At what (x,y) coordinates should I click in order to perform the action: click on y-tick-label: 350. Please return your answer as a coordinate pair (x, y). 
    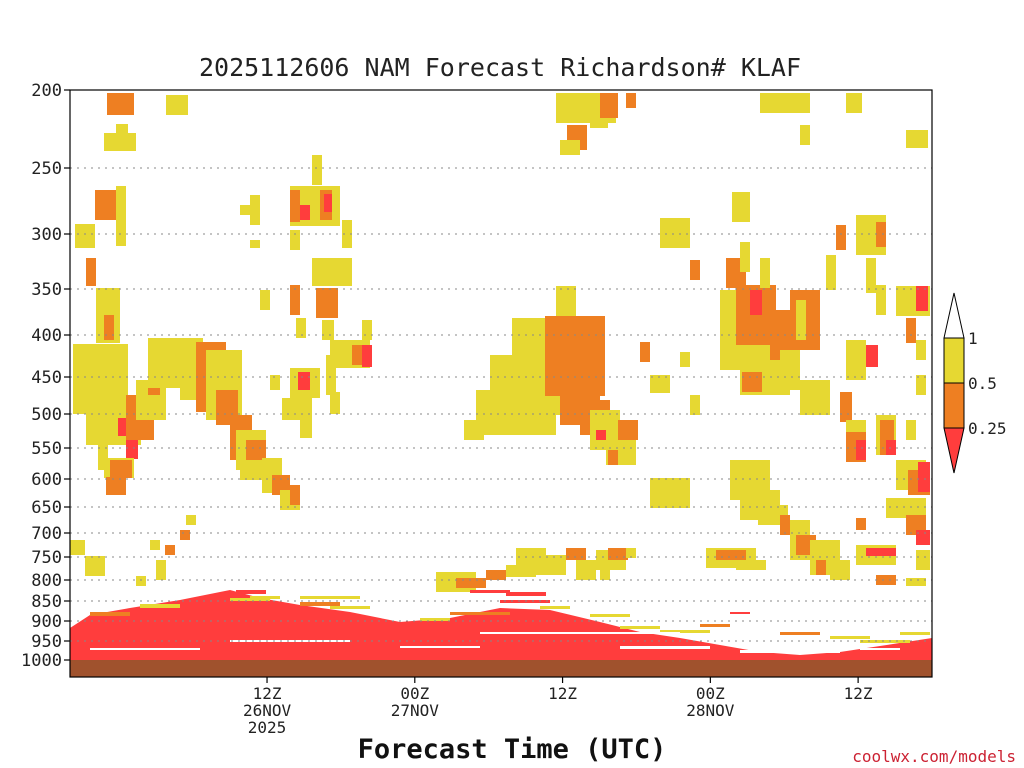
    Looking at the image, I should click on (46, 290).